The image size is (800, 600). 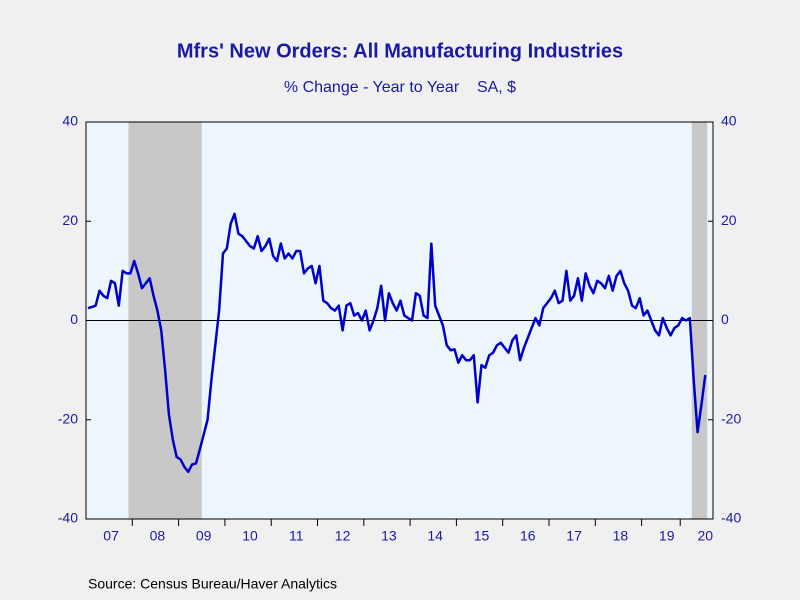 I want to click on x-tick-label: 18, so click(x=621, y=536).